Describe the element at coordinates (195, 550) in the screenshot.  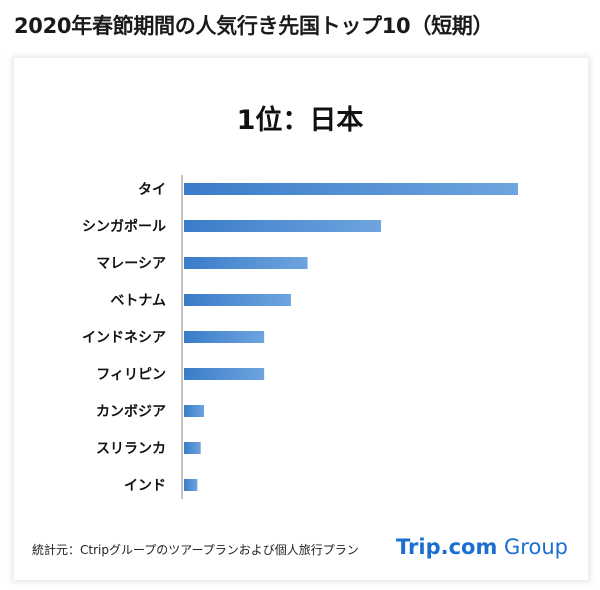
I see `source-note: 統計元：Ctripグループのツアープランおよび個人旅行プラン` at that location.